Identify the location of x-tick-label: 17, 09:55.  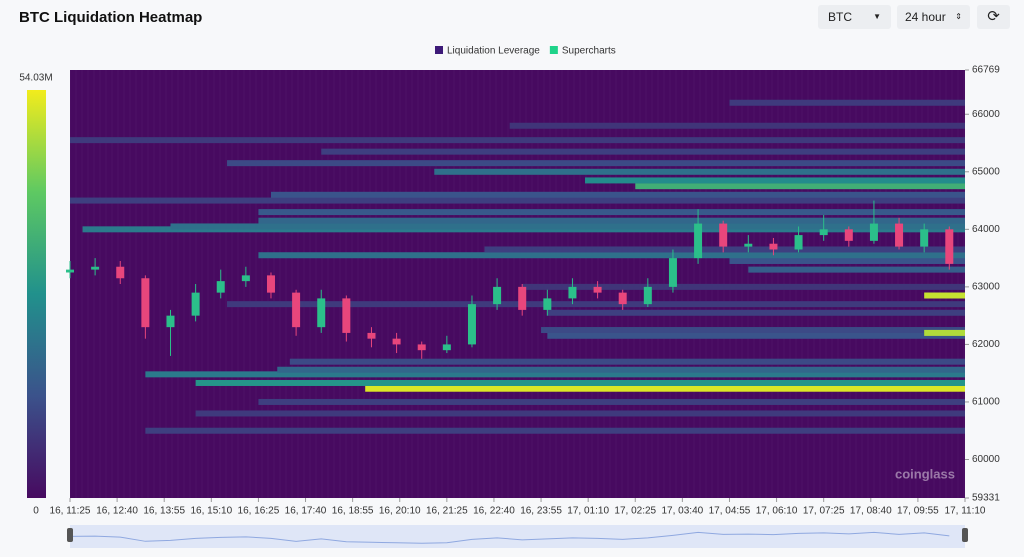
(918, 511).